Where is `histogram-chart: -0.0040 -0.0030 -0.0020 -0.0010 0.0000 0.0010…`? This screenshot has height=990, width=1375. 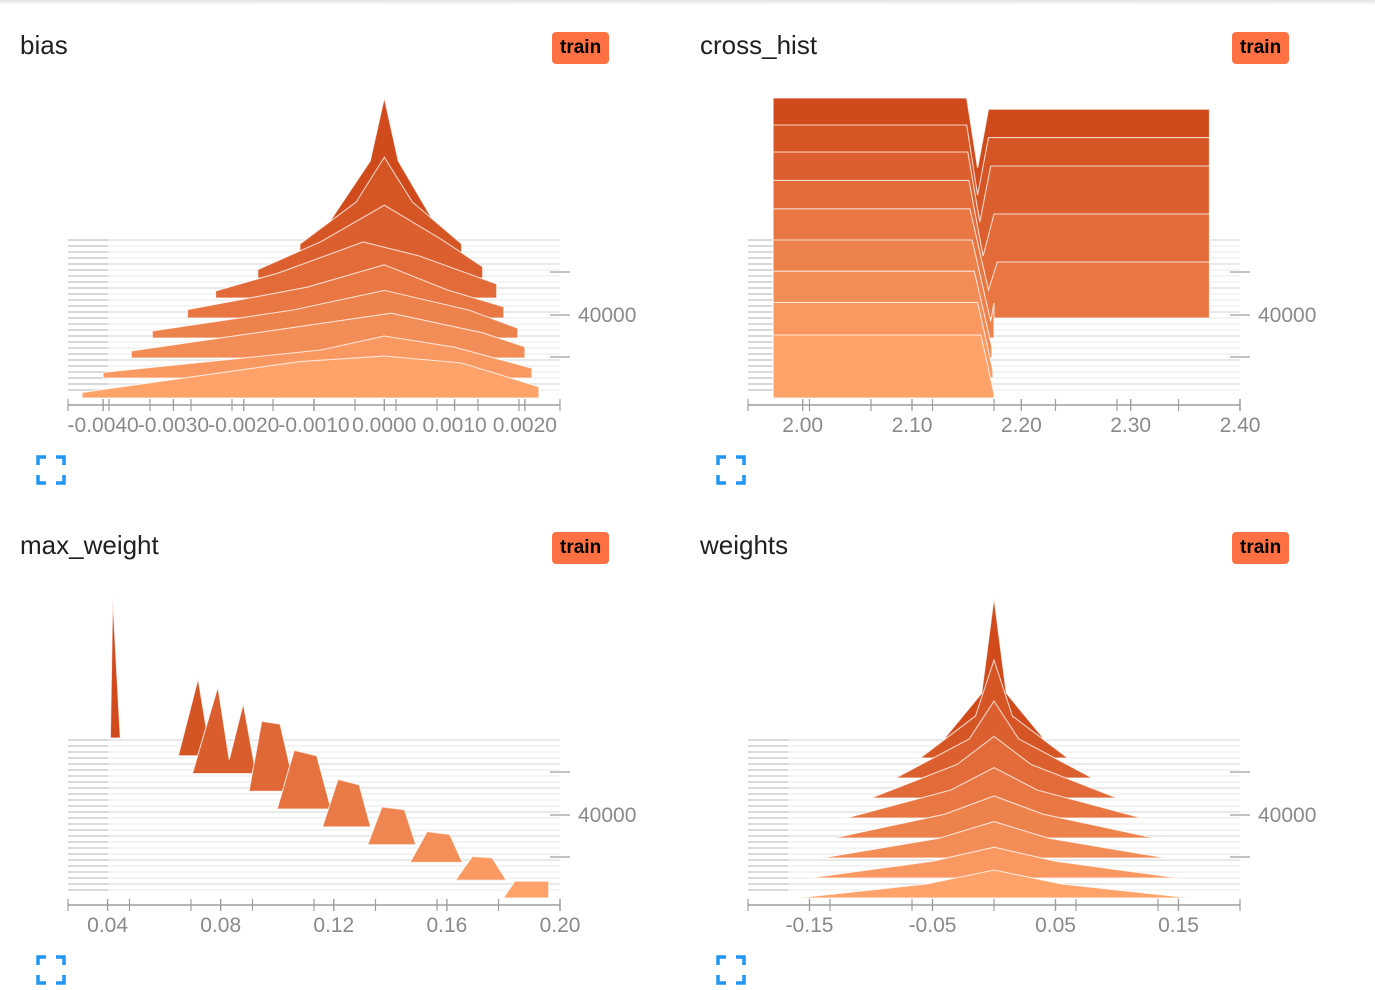
histogram-chart: -0.0040 -0.0030 -0.0020 -0.0010 0.0000 0.0010… is located at coordinates (351, 267).